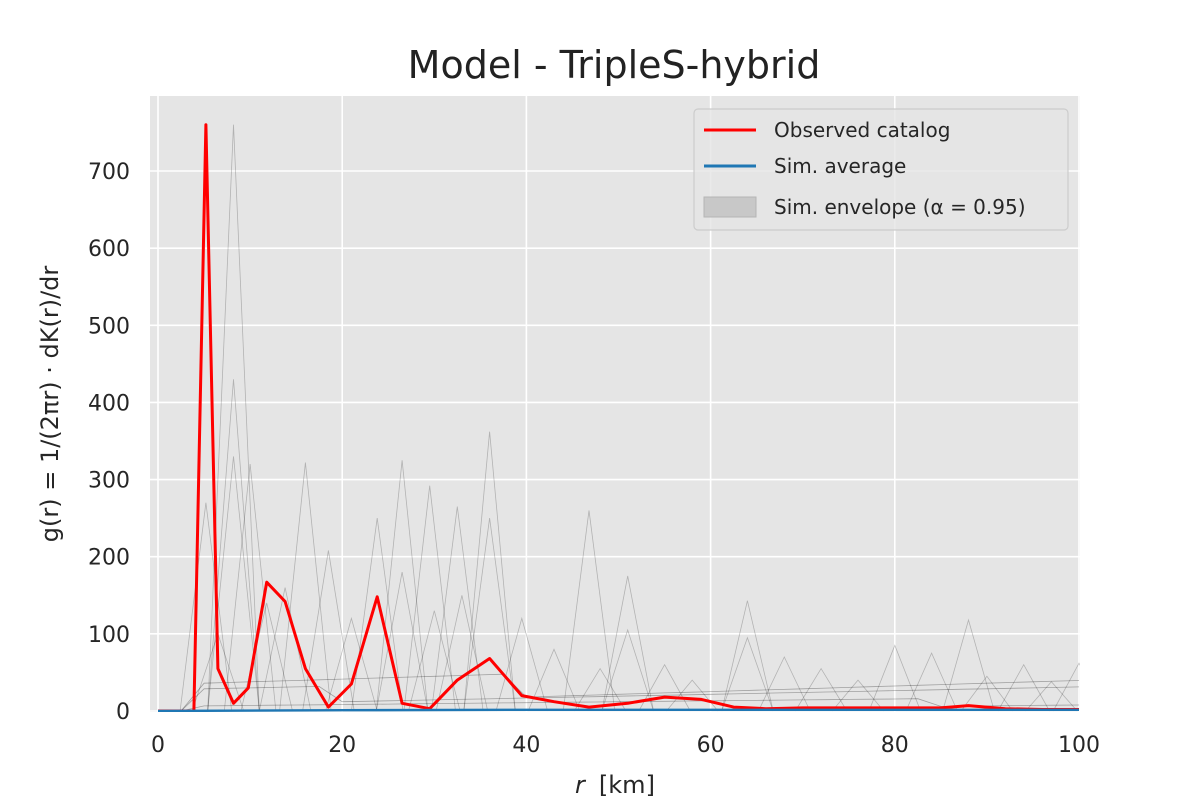 This screenshot has height=800, width=1200. What do you see at coordinates (109, 558) in the screenshot?
I see `y-tick-label: 200` at bounding box center [109, 558].